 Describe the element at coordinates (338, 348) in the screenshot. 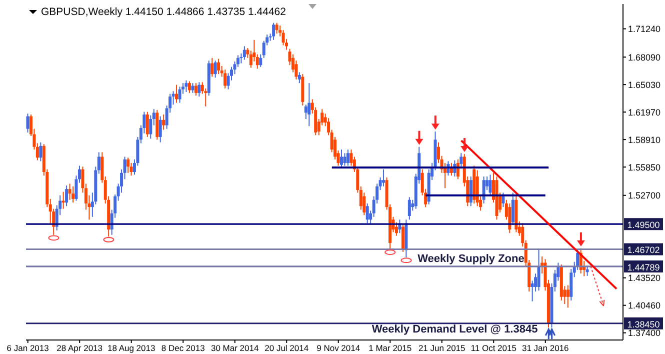

I see `x-tick-label: 9 Nov 2014` at that location.